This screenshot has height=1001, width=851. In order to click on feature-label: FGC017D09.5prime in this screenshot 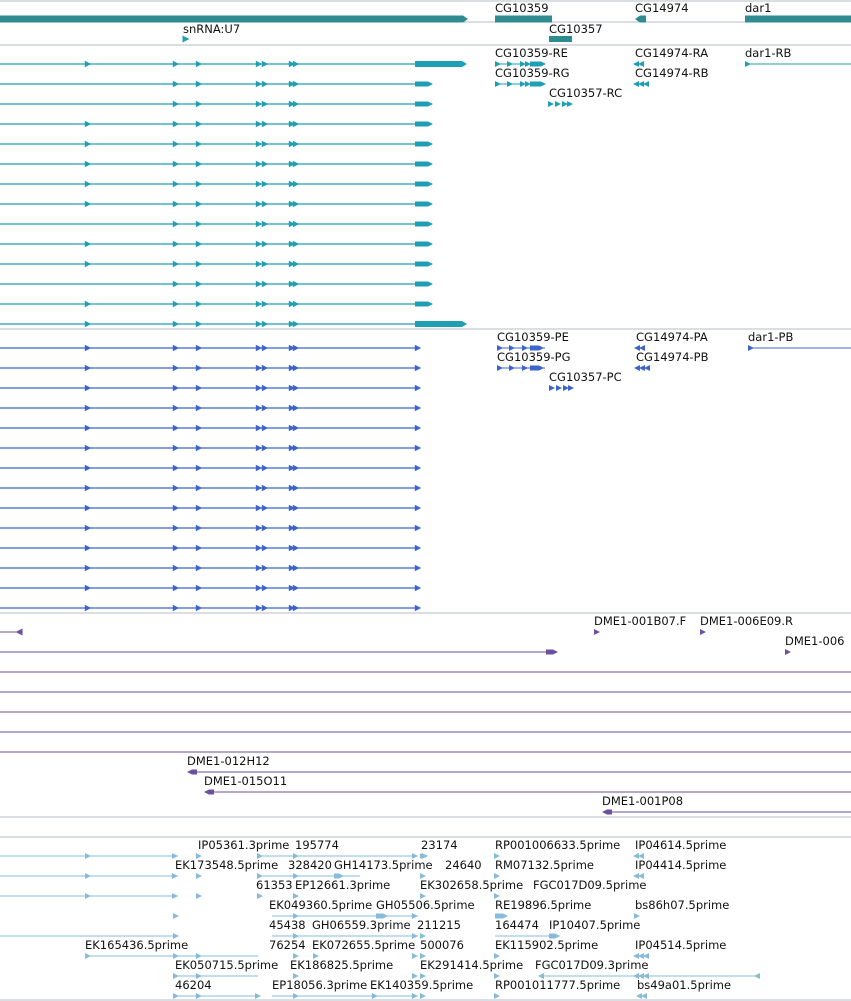, I will do `click(589, 885)`.